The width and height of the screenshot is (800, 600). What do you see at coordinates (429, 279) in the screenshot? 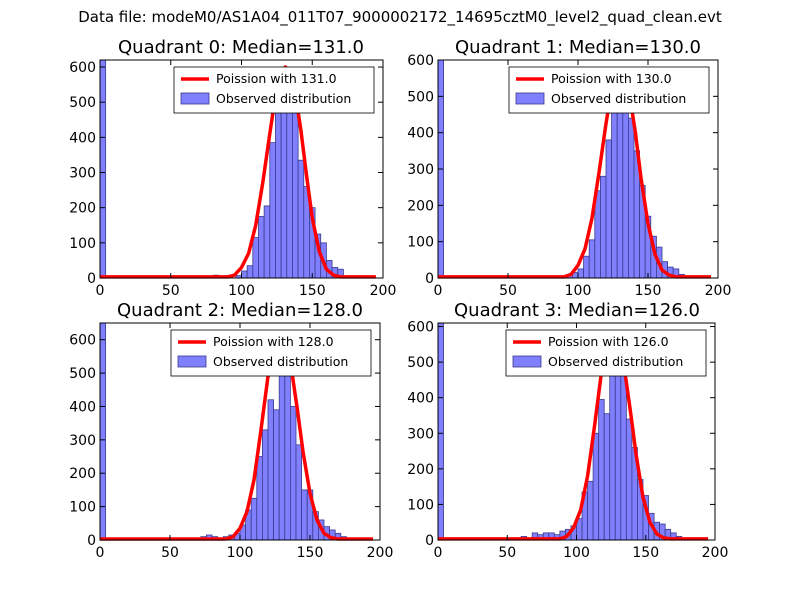
I see `quadrant-1-y-tick-label: 0` at bounding box center [429, 279].